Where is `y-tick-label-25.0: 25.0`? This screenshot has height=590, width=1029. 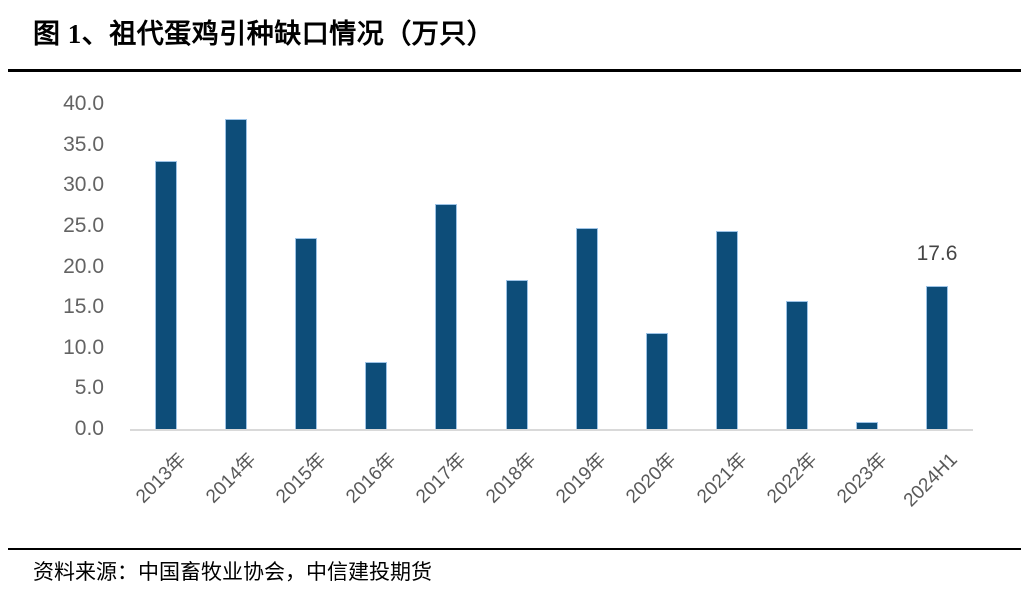 y-tick-label-25.0: 25.0 is located at coordinates (83, 225).